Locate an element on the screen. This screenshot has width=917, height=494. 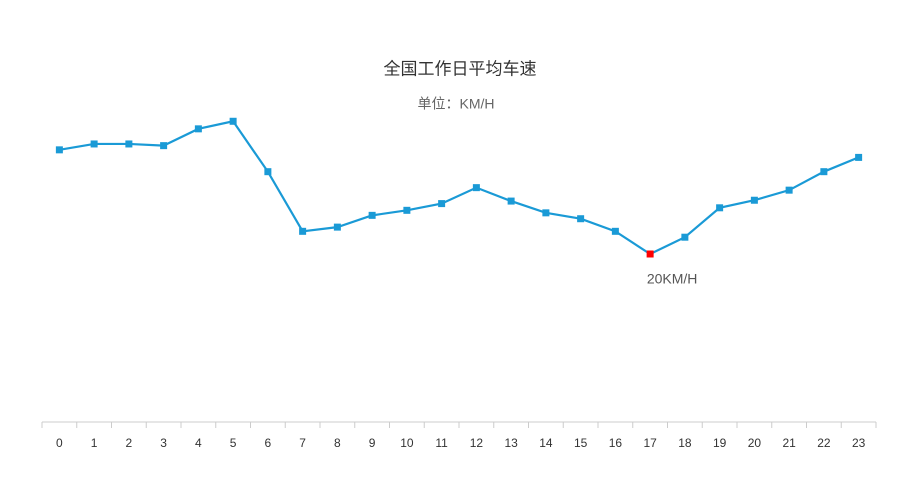
x-tick-label: 1 is located at coordinates (94, 443).